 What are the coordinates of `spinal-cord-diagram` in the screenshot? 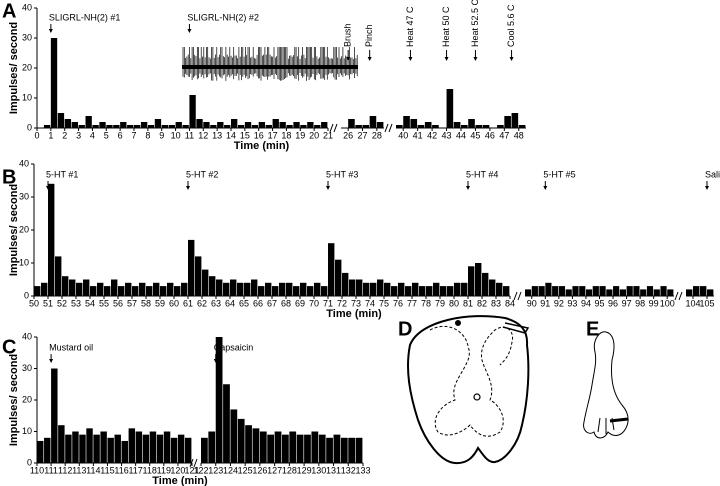 It's located at (468, 390).